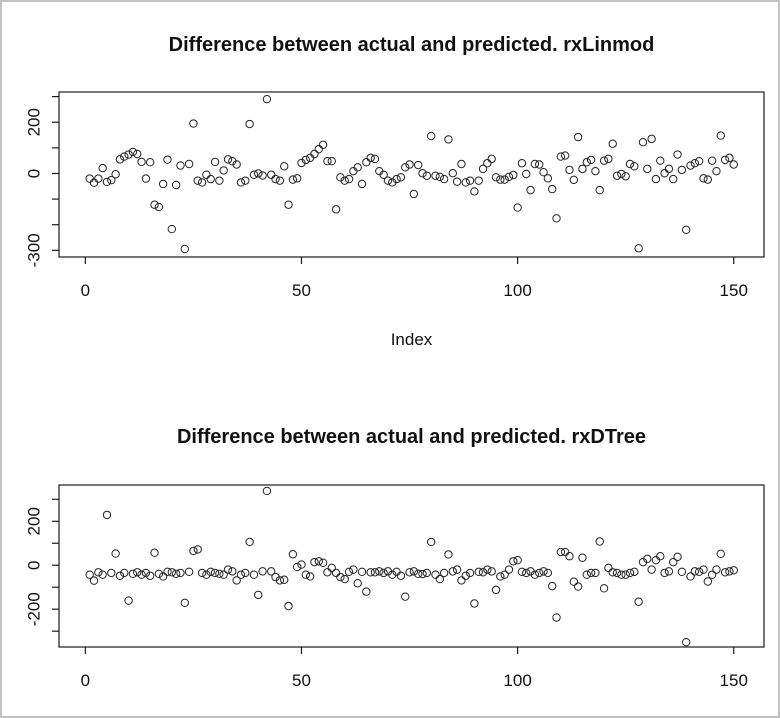  Describe the element at coordinates (85, 680) in the screenshot. I see `x-tick-label: 0` at that location.